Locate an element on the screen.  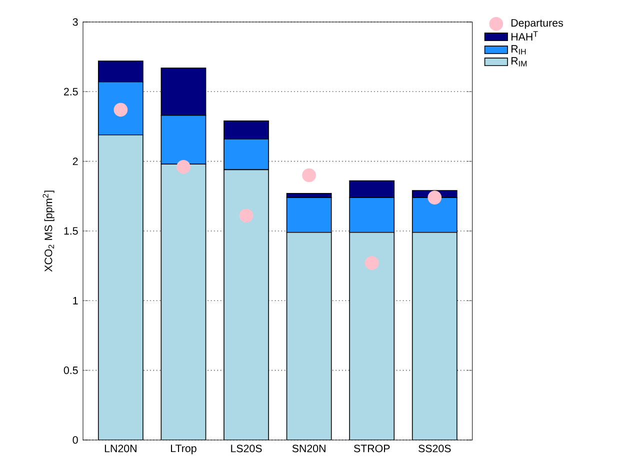
x-tick-label: LS20S is located at coordinates (246, 448).